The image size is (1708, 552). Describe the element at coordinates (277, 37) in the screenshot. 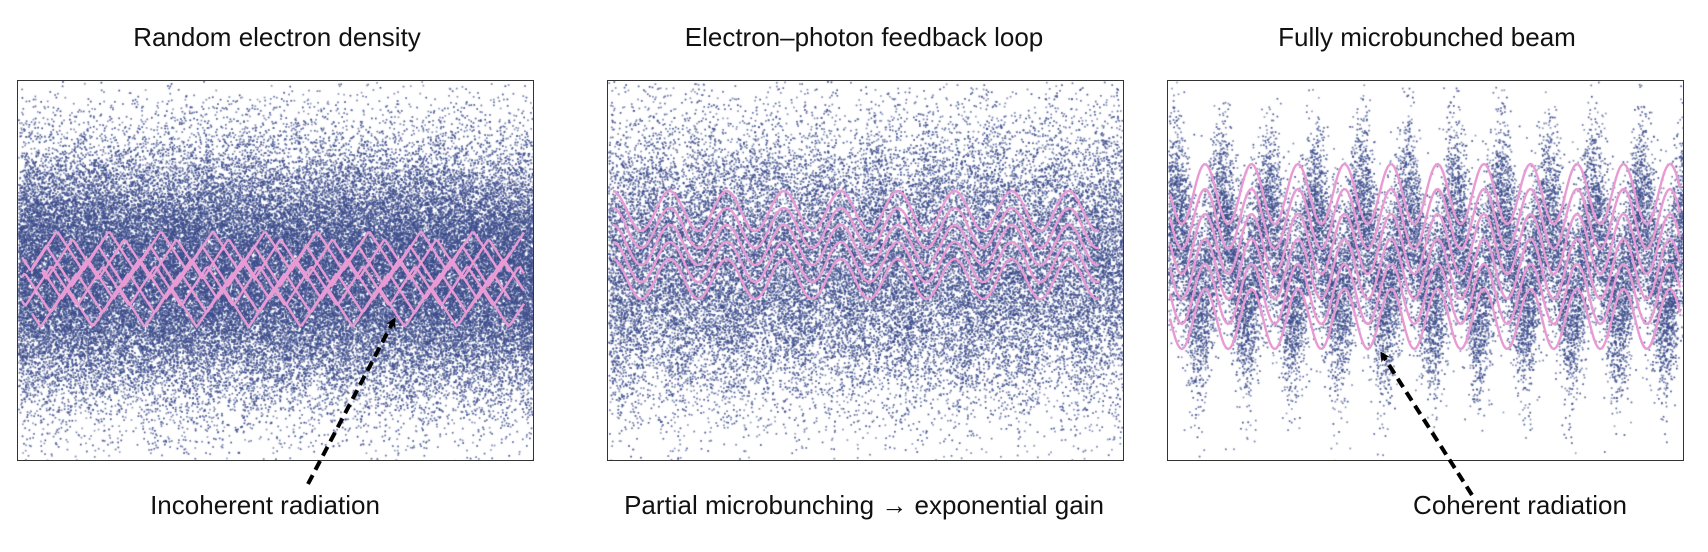

I see `title-random-electron-density: Random electron density` at that location.